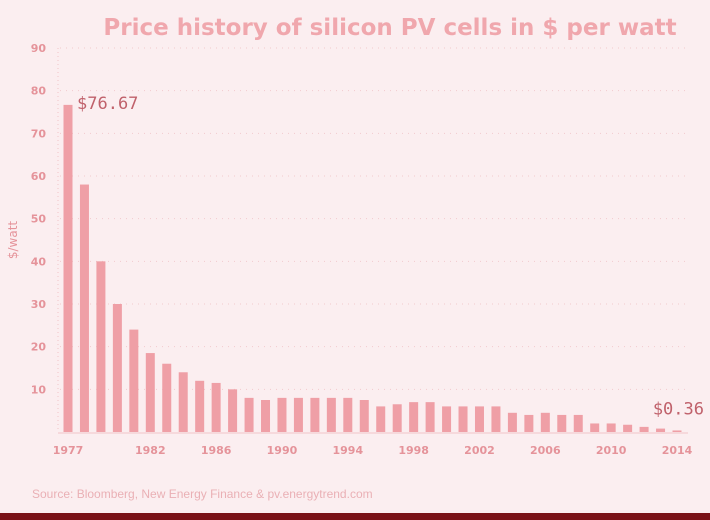 This screenshot has width=710, height=520. Describe the element at coordinates (150, 450) in the screenshot. I see `x-tick-label: 1982` at that location.